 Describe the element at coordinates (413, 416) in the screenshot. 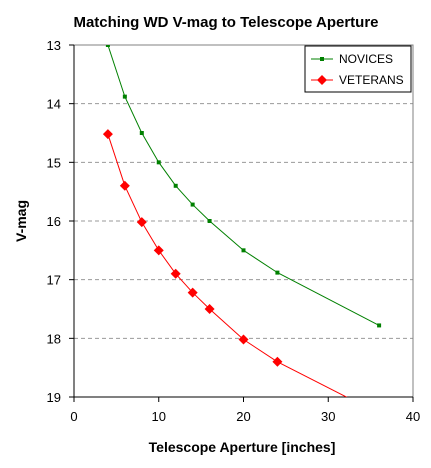

I see `x-tick-label: 40` at that location.